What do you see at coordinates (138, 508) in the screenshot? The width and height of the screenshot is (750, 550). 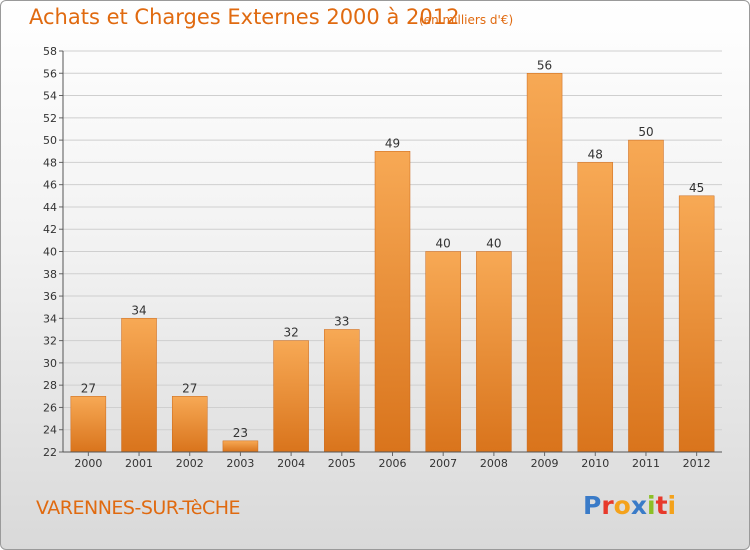 I see `commune-name: VARENNES-SUR-TèCHE` at bounding box center [138, 508].